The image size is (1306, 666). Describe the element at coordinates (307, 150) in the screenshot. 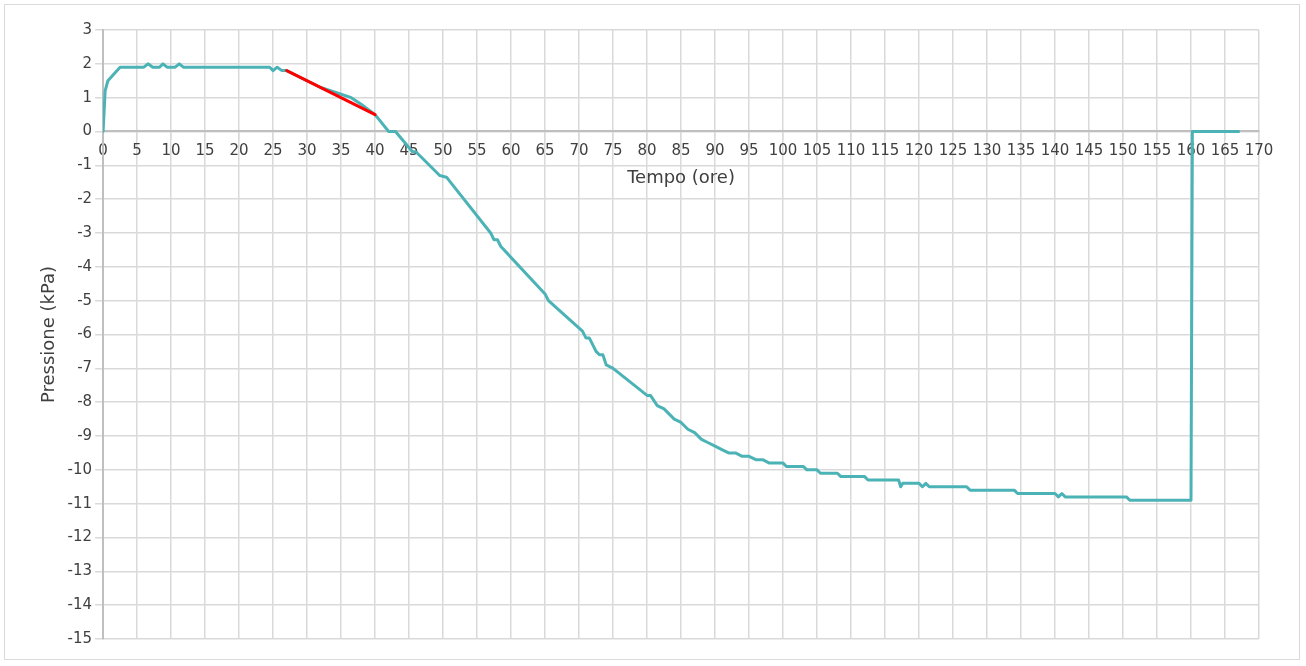

I see `x-tick-label: 30` at that location.